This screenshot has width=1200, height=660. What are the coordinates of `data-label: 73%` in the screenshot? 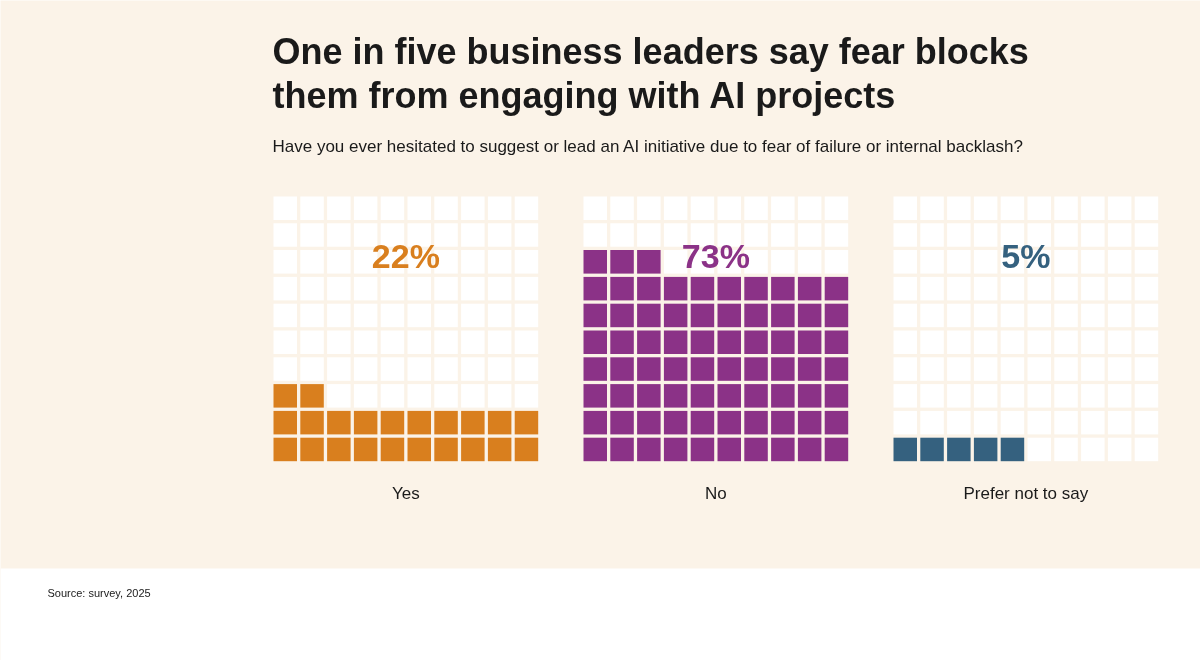 It's located at (715, 255).